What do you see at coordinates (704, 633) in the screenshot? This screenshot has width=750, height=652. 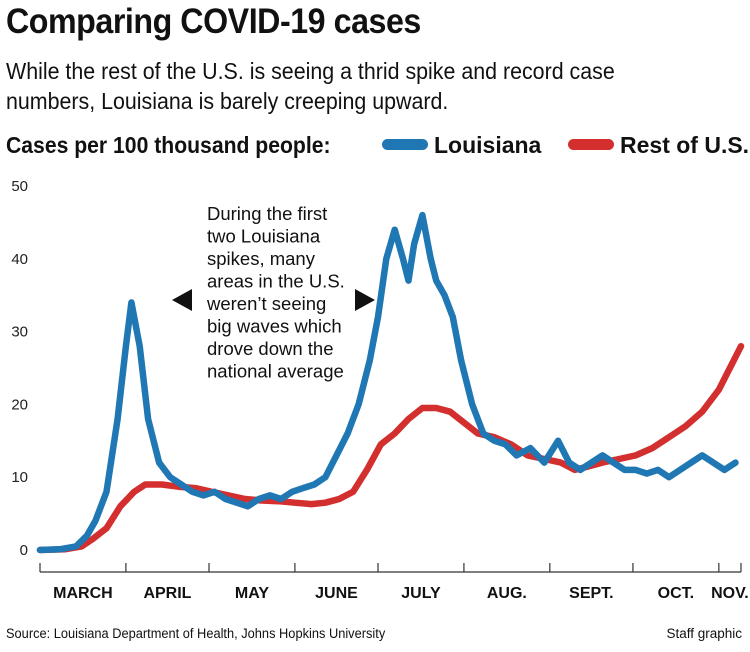 I see `staff-credit: Staff graphic` at bounding box center [704, 633].